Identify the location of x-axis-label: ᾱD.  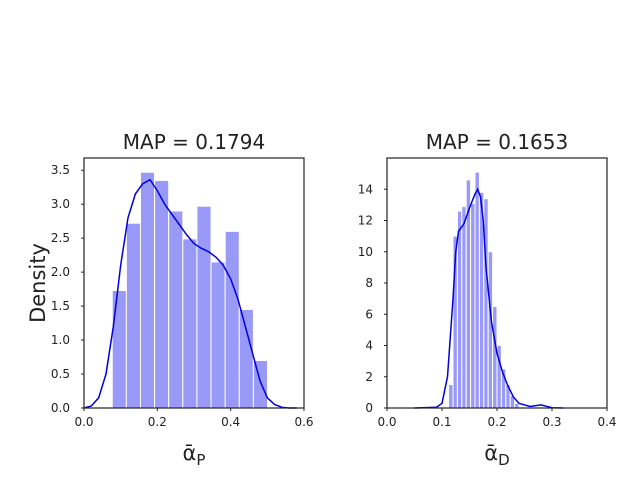
(496, 455).